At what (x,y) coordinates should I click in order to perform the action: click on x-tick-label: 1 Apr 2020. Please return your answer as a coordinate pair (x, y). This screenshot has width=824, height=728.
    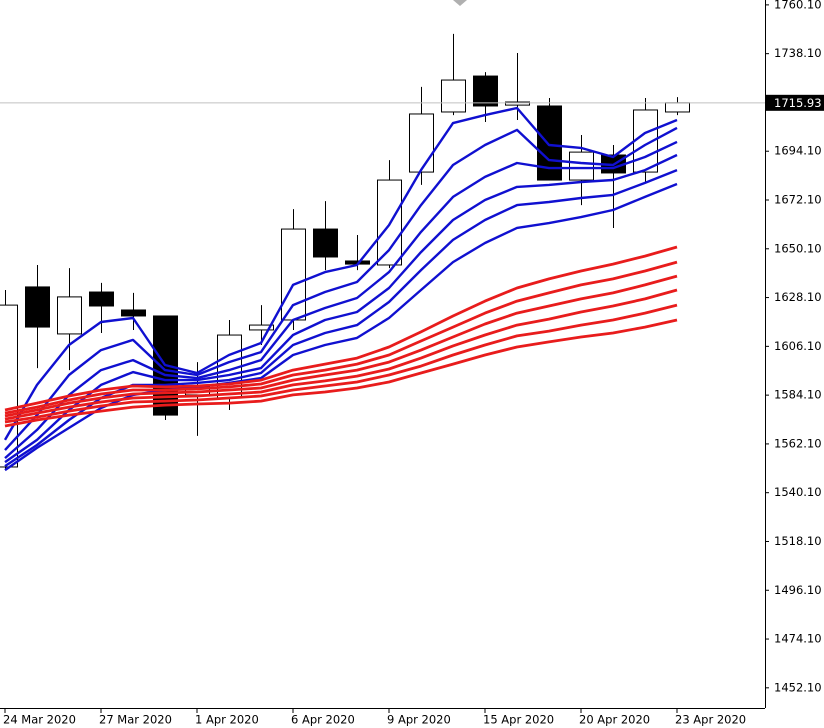
    Looking at the image, I should click on (227, 720).